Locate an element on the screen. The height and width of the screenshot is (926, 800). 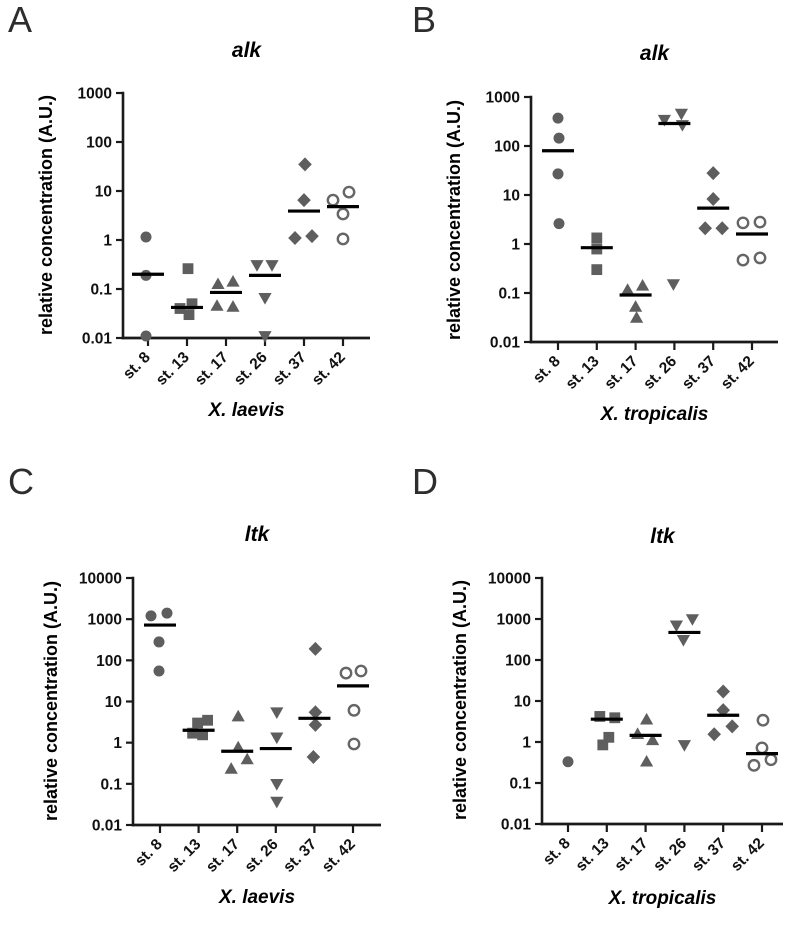
chart-title-d: ltk is located at coordinates (662, 536).